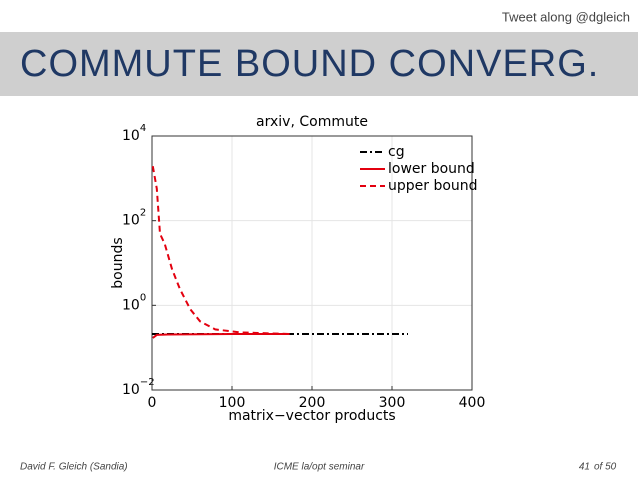  What do you see at coordinates (319, 467) in the screenshot?
I see `footer-venue: ICME la/opt seminar` at bounding box center [319, 467].